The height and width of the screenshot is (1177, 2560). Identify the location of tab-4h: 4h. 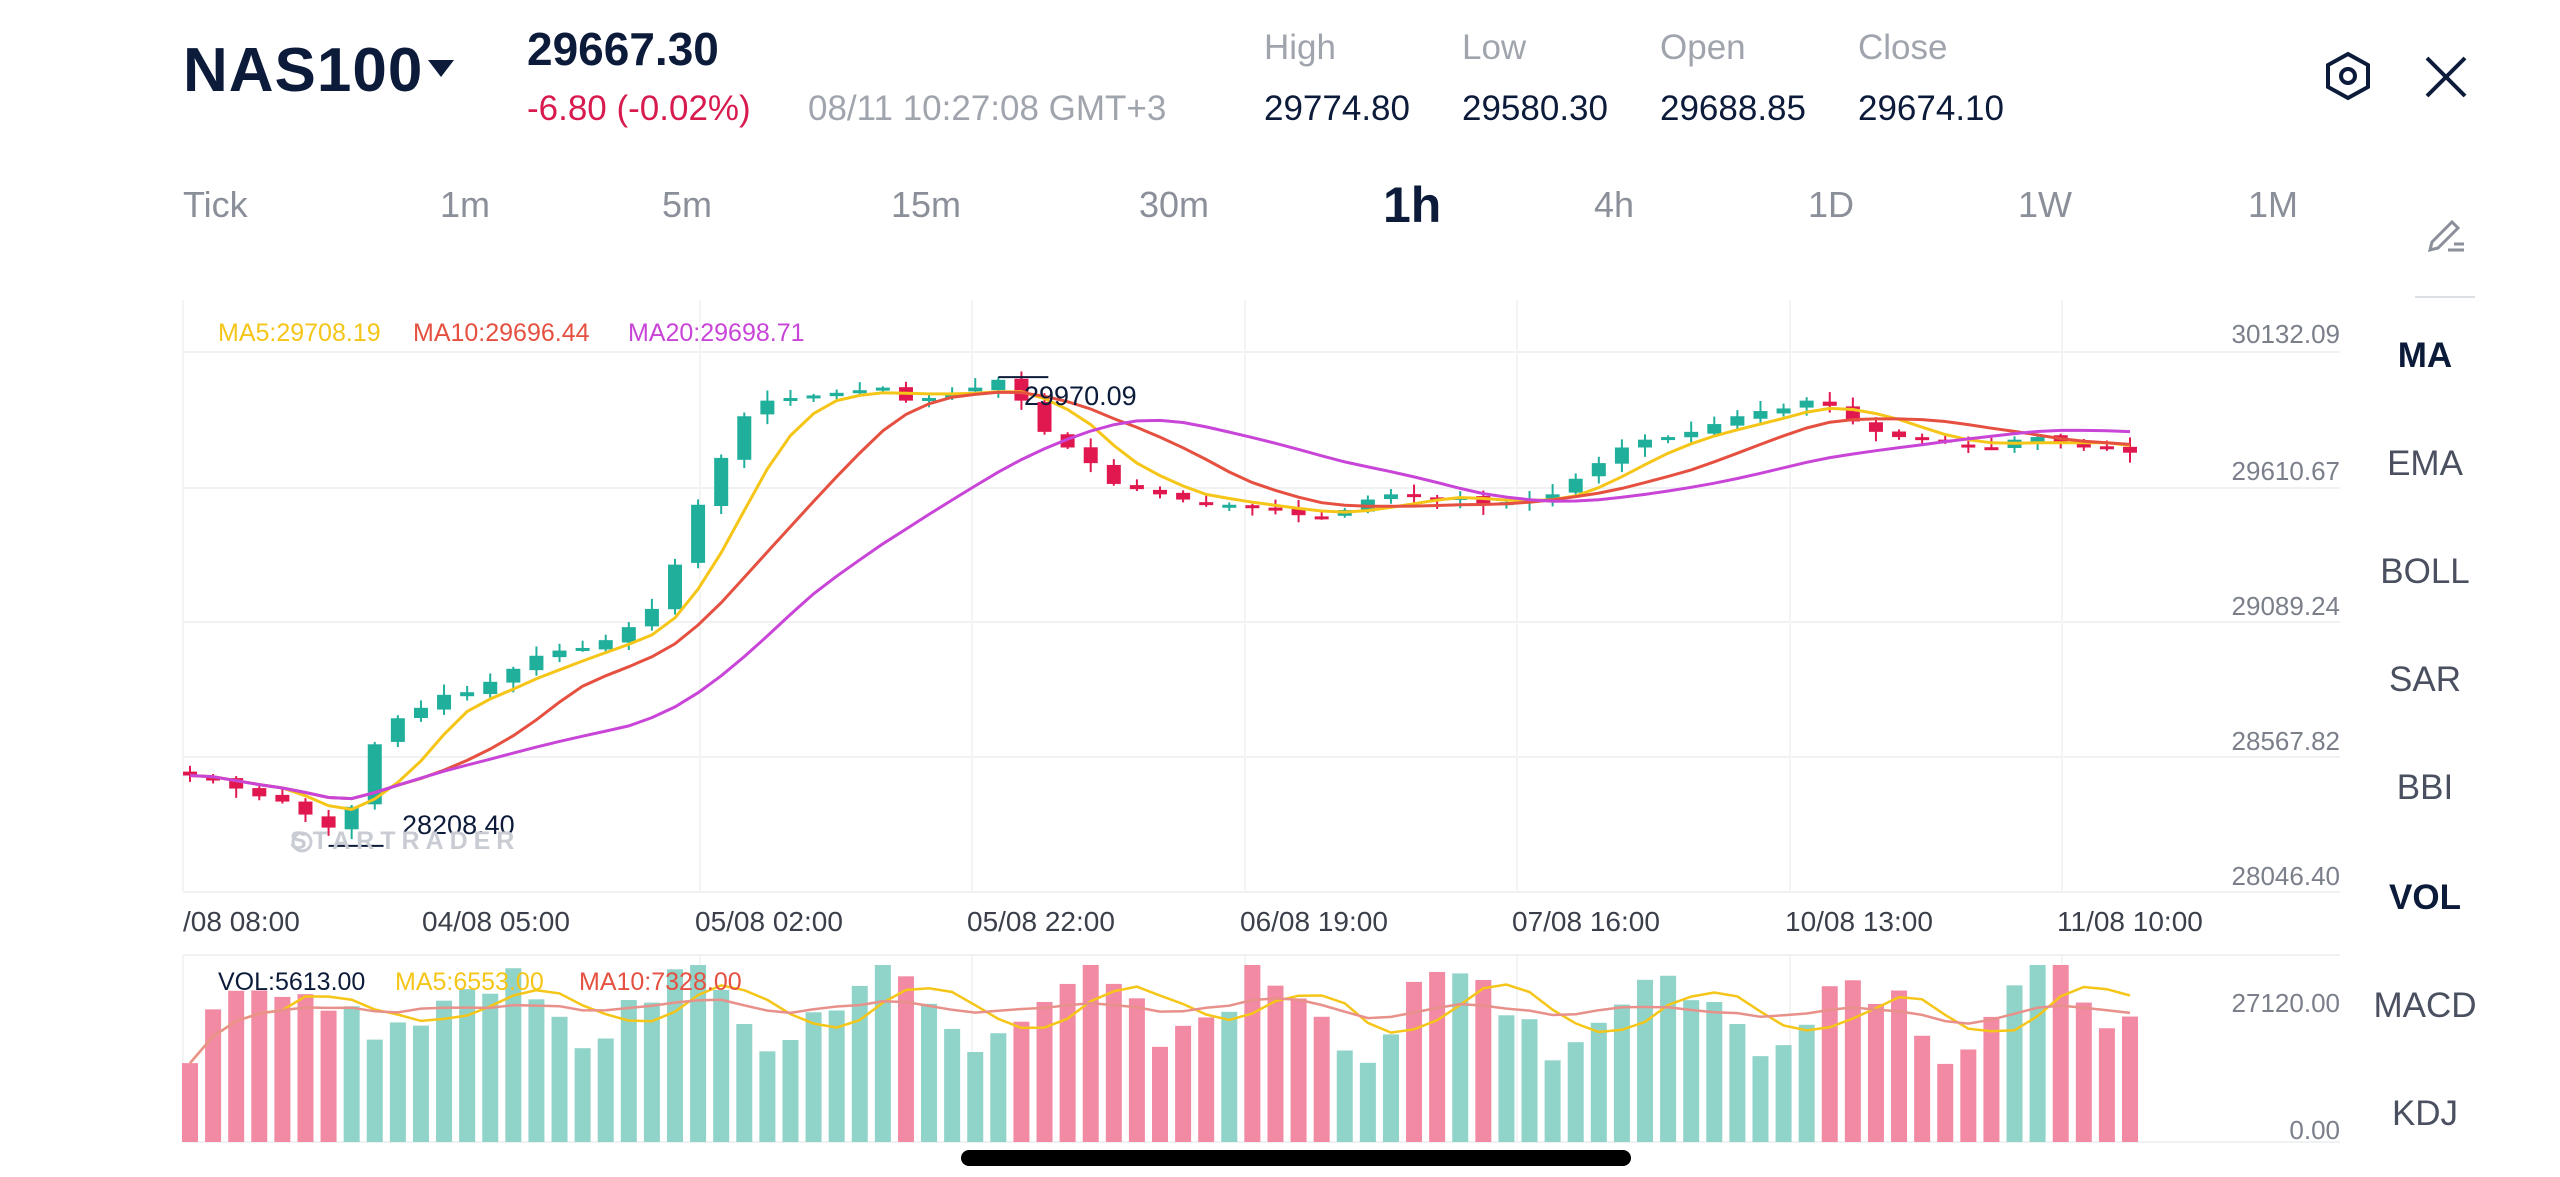
(1614, 204).